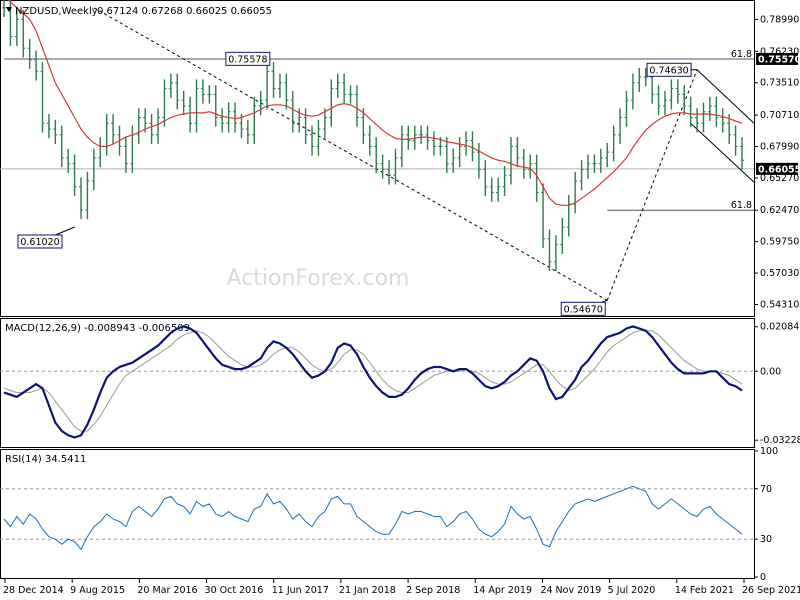 The image size is (800, 600). I want to click on annotation-label: 0.75578, so click(247, 59).